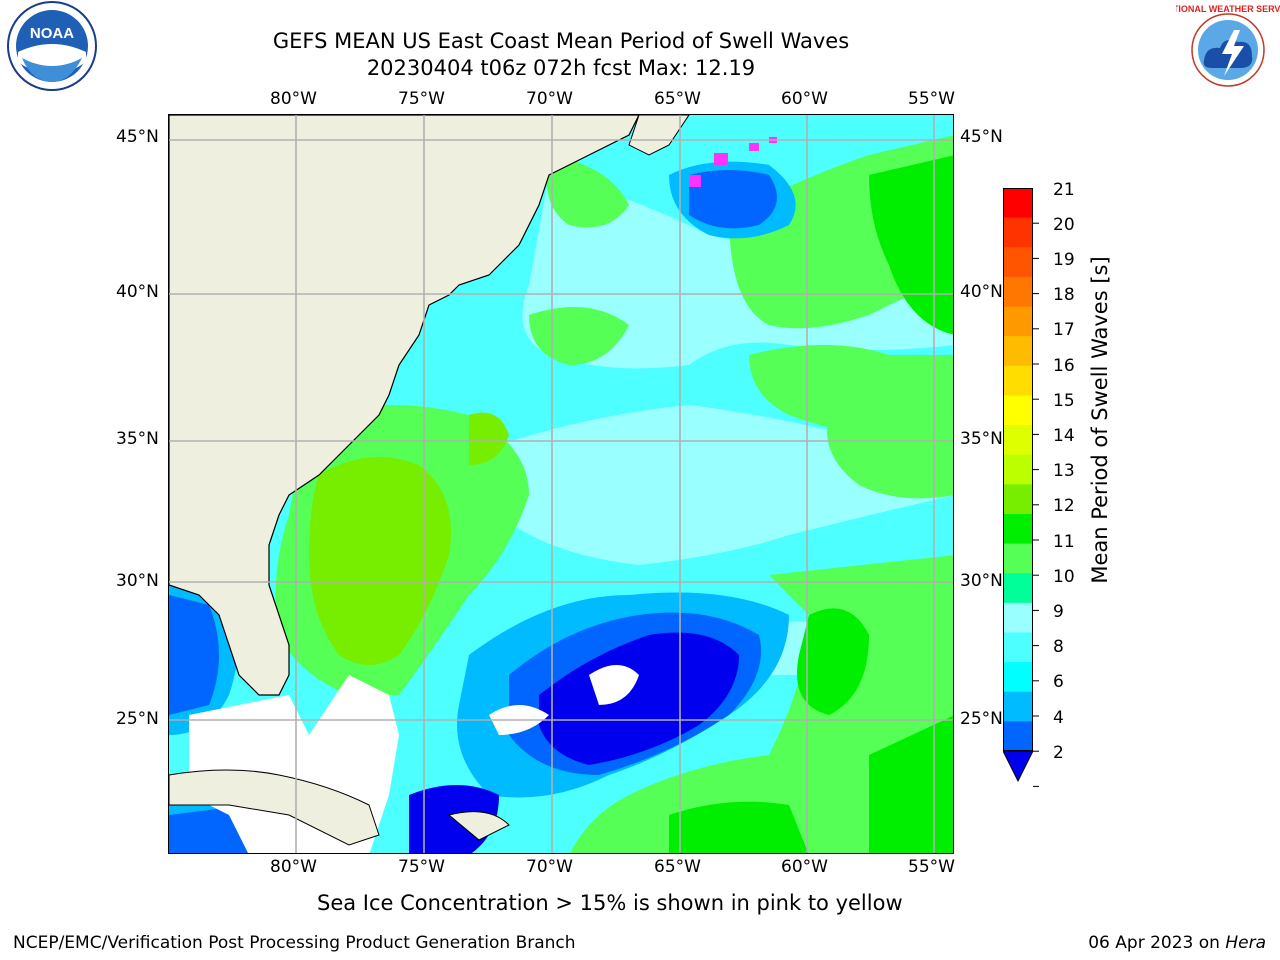 The width and height of the screenshot is (1280, 960). Describe the element at coordinates (1058, 612) in the screenshot. I see `colorbar-tick: 9` at that location.